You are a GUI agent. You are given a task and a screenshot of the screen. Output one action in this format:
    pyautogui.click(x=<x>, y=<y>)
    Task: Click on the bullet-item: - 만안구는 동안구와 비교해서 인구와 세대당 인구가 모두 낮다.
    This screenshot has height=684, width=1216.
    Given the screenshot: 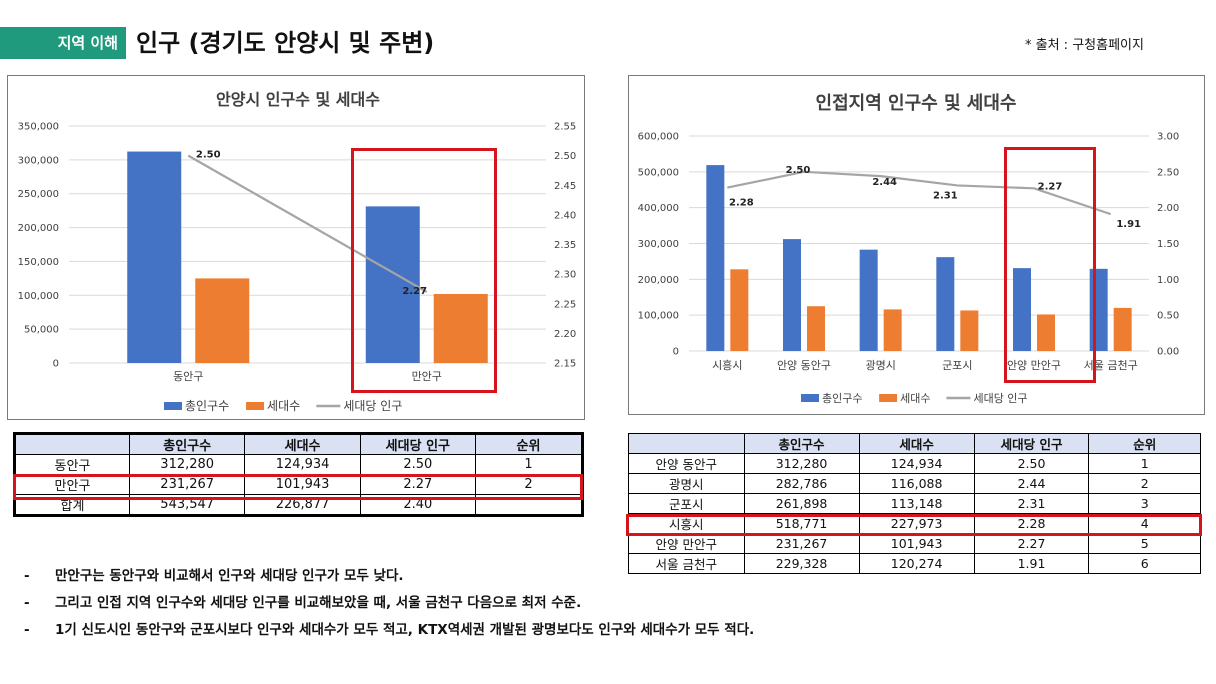 What is the action you would take?
    pyautogui.click(x=214, y=576)
    